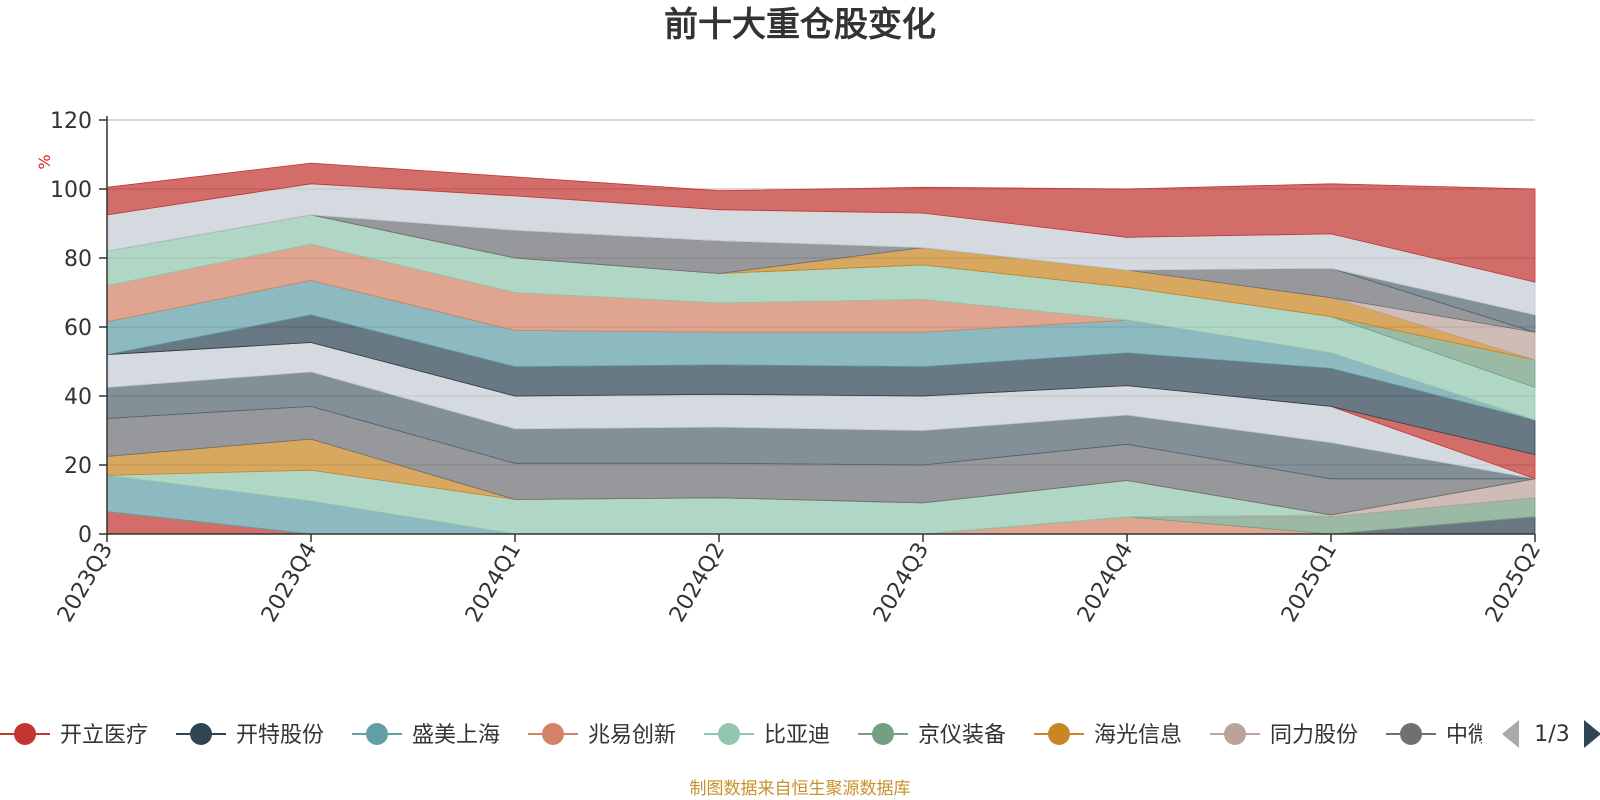  What do you see at coordinates (280, 735) in the screenshot?
I see `legend-label: 开特股份` at bounding box center [280, 735].